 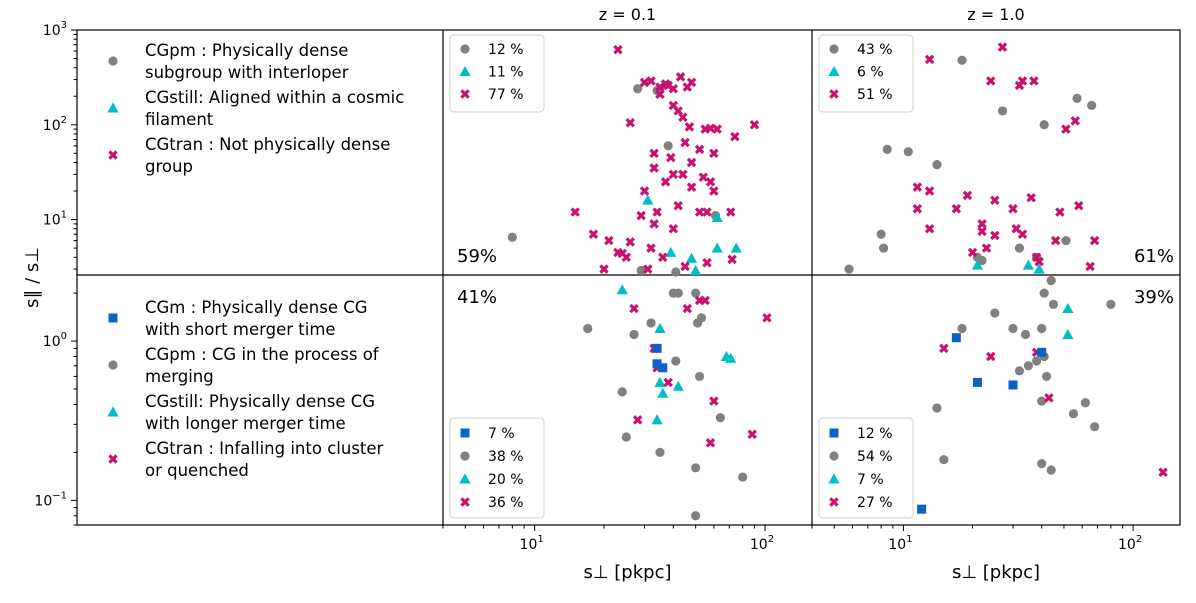 What do you see at coordinates (506, 480) in the screenshot?
I see `inset-legend-label: 20 %` at bounding box center [506, 480].